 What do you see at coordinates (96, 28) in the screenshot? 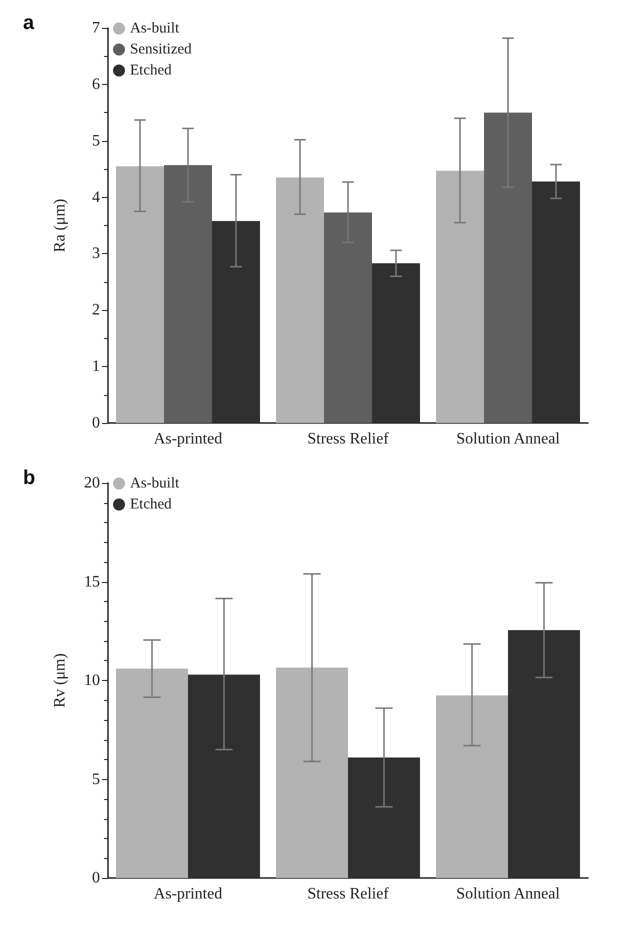
I see `y-tick-label: 7` at bounding box center [96, 28].